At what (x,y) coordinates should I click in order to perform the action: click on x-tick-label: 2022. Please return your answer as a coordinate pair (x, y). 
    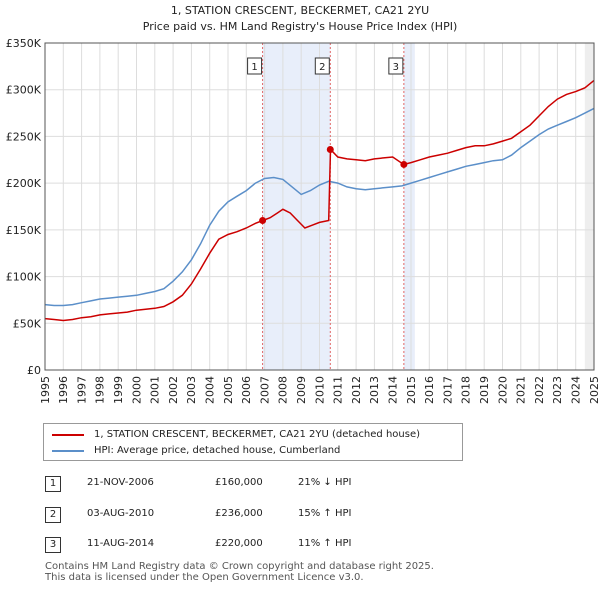
    Looking at the image, I should click on (539, 390).